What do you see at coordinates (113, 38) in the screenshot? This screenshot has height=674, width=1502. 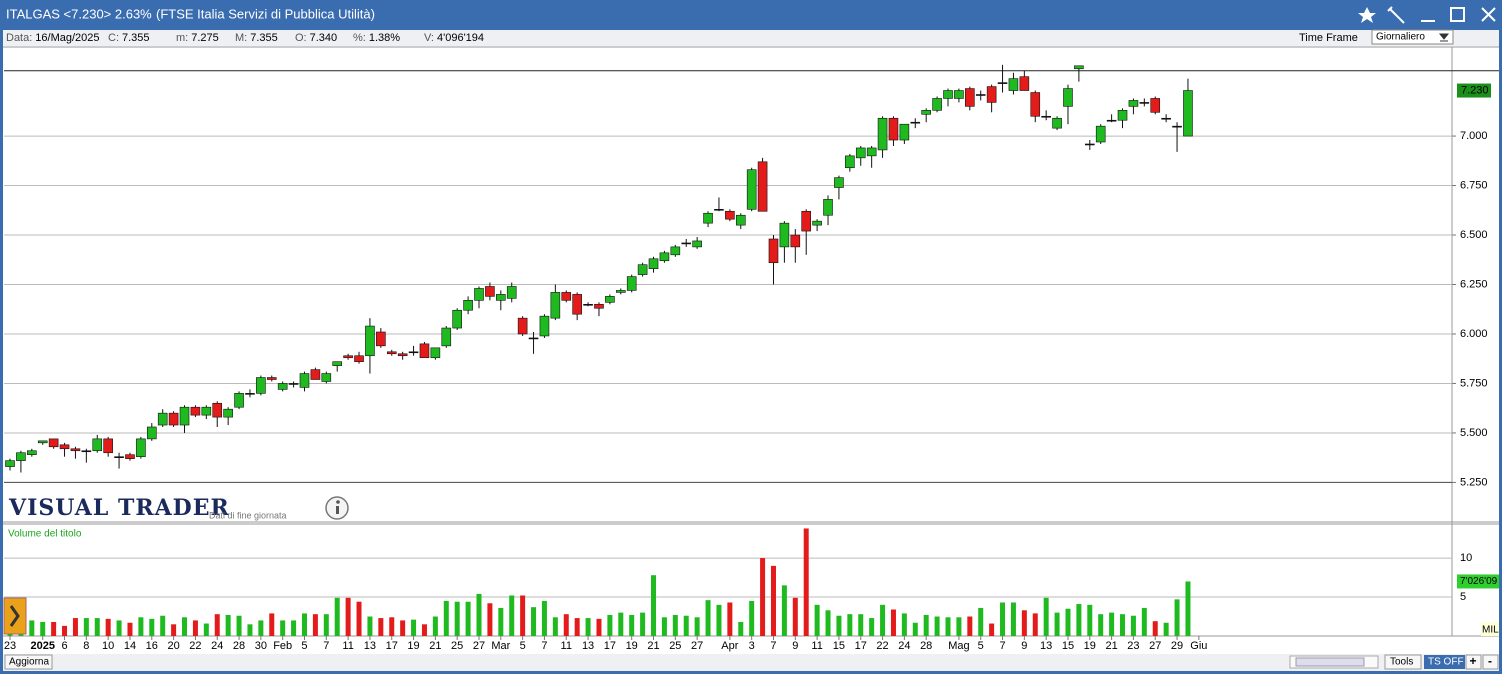 I see `info-label: C:` at bounding box center [113, 38].